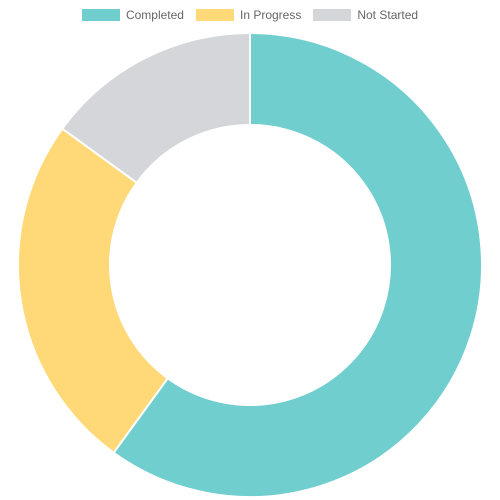 This screenshot has width=500, height=500. I want to click on legend-label: Completed, so click(154, 15).